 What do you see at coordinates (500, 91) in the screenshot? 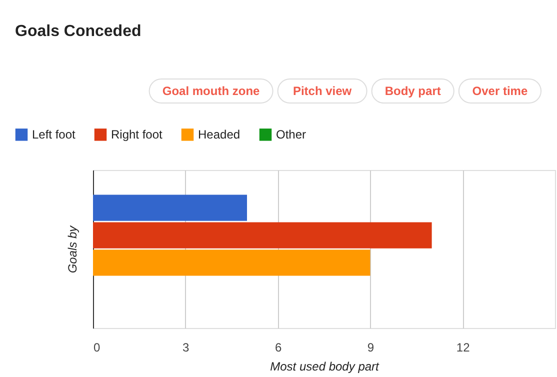
I see `text: Over time` at bounding box center [500, 91].